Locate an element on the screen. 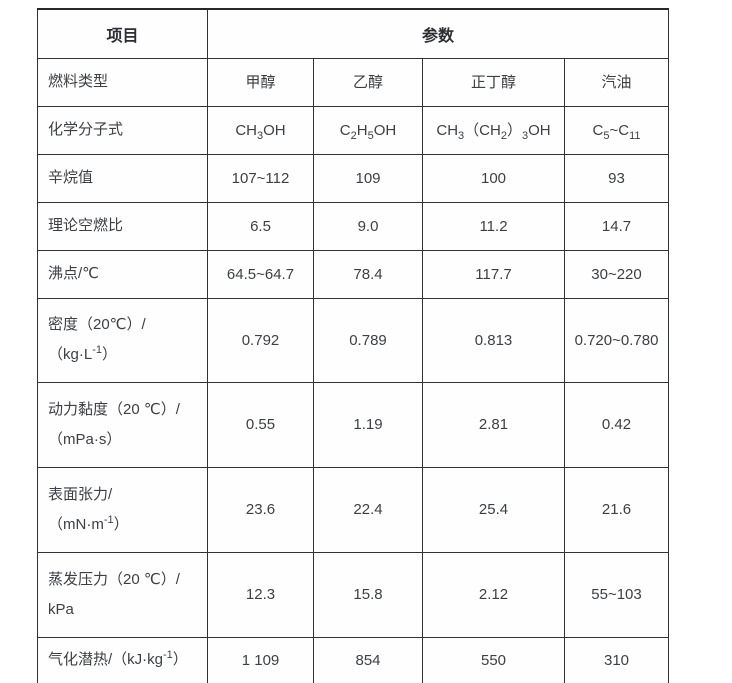 Image resolution: width=732 pixels, height=683 pixels. value-cell: 23.6 is located at coordinates (260, 509).